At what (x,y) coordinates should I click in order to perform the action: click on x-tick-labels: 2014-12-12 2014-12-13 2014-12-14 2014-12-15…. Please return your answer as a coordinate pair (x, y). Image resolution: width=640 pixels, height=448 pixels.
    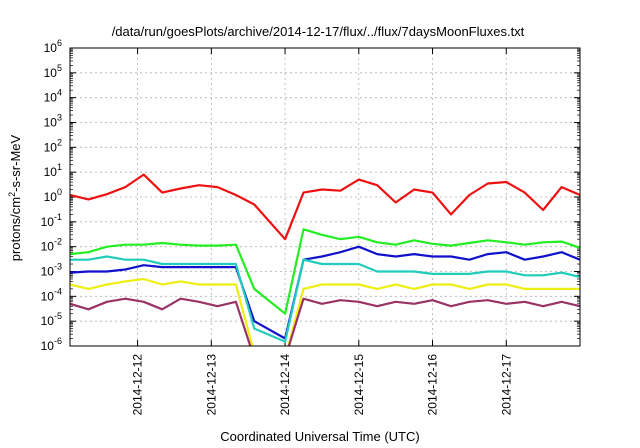
    Looking at the image, I should click on (322, 385).